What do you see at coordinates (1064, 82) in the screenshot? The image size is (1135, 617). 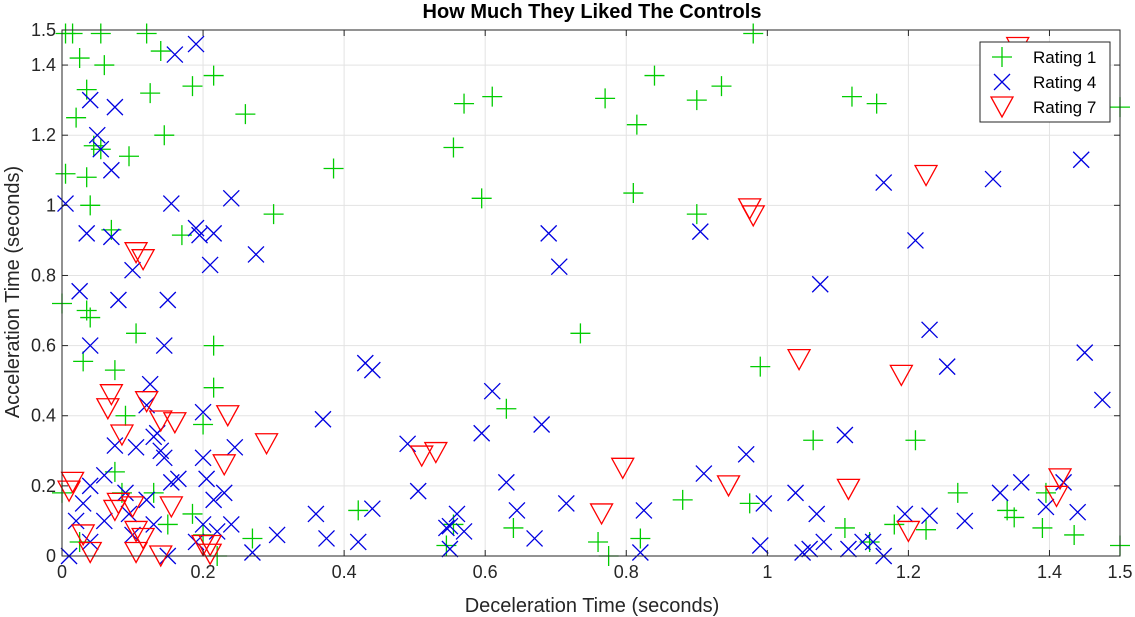 I see `legend-label: Rating 4` at bounding box center [1064, 82].